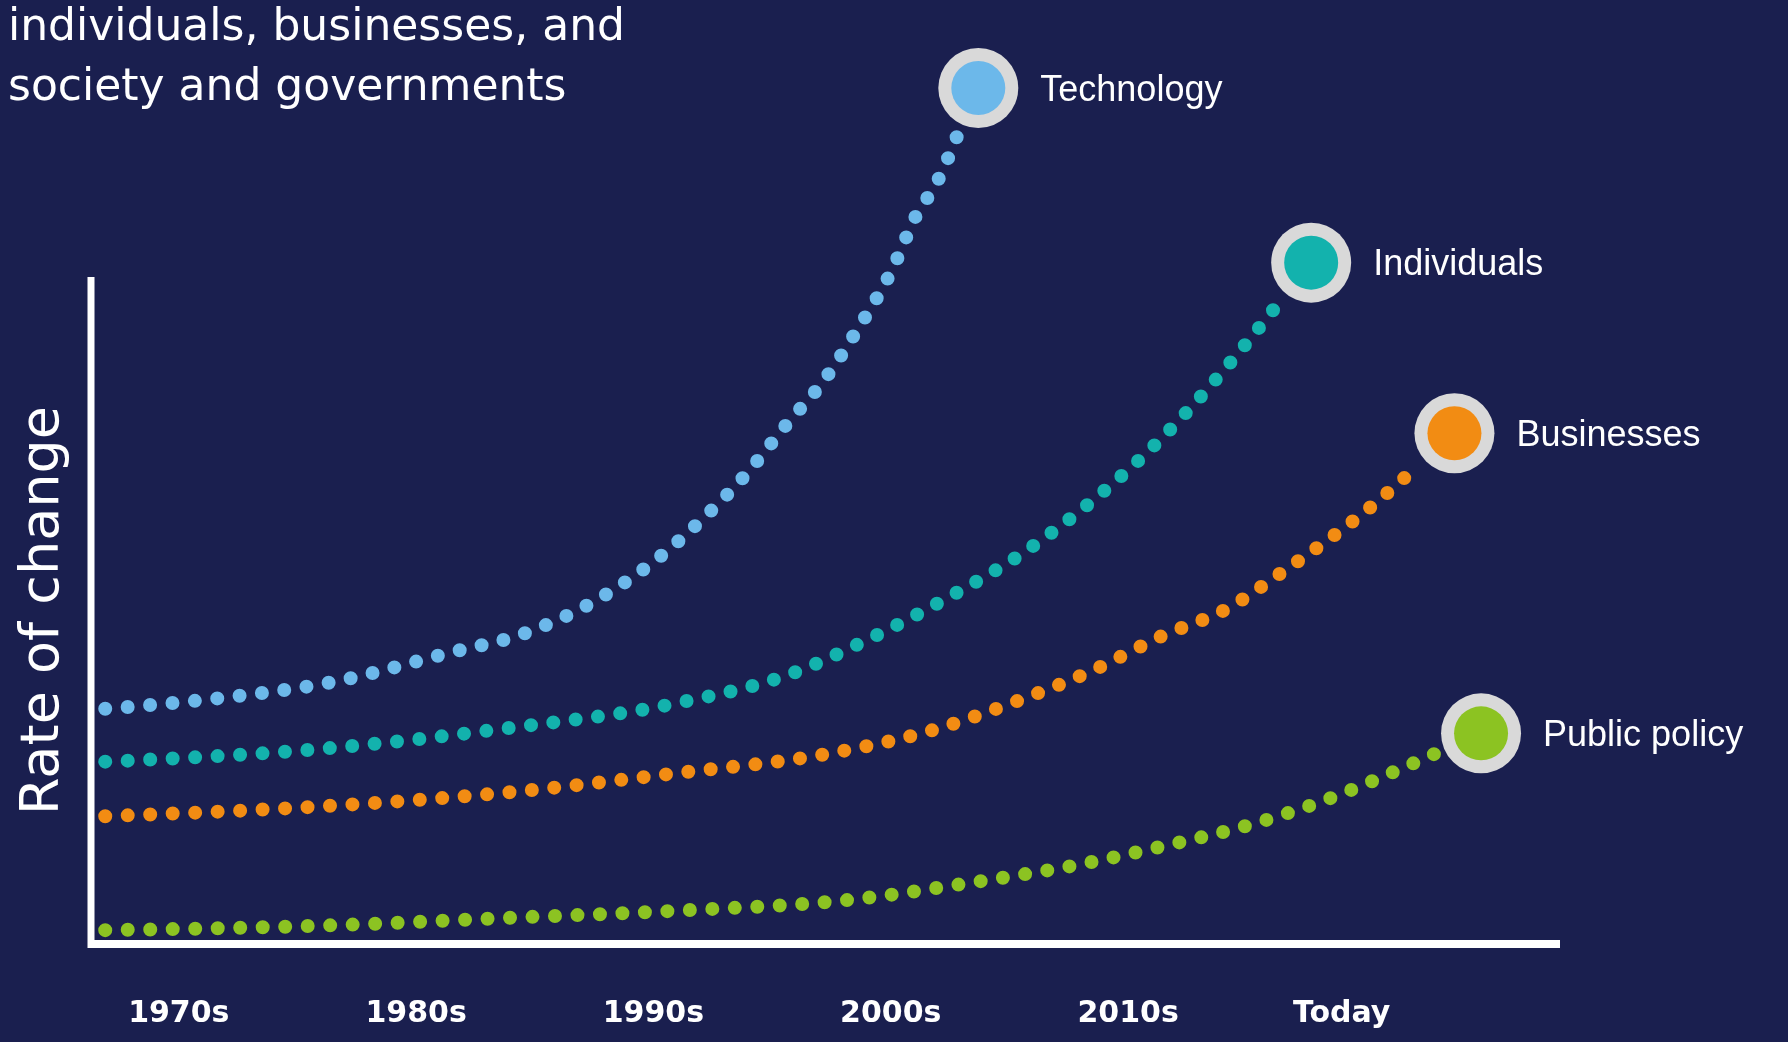 Image resolution: width=1788 pixels, height=1042 pixels. I want to click on legend-label: Businesses, so click(1608, 433).